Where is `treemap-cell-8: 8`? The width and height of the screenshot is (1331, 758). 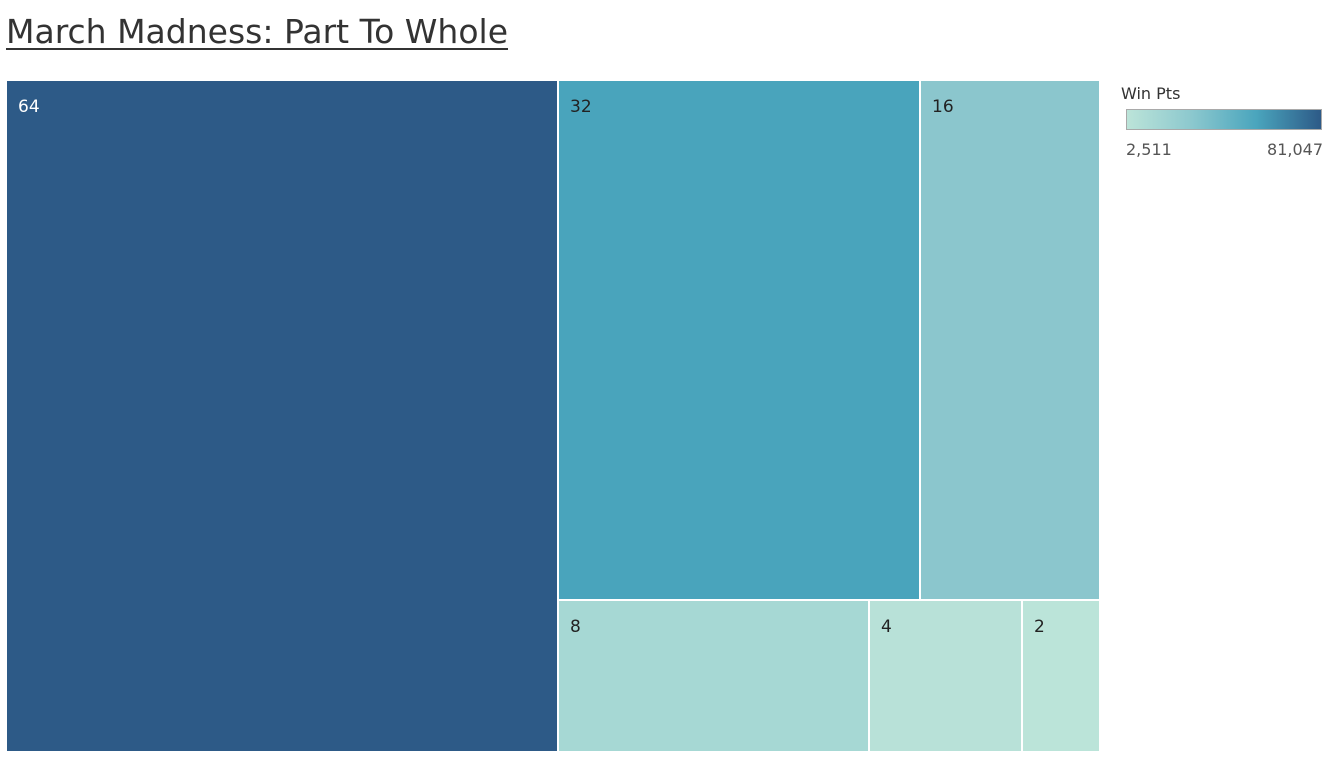 treemap-cell-8: 8 is located at coordinates (713, 675).